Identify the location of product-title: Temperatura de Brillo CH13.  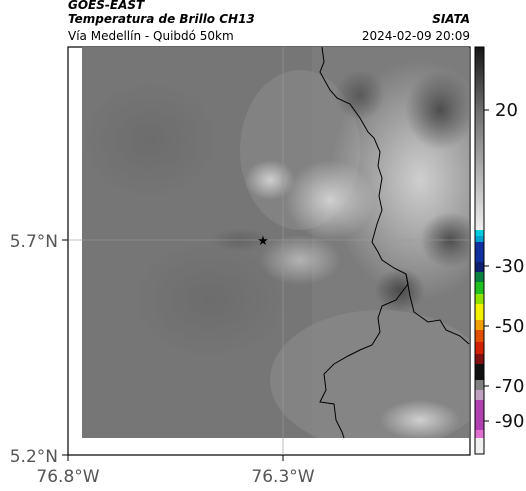
(161, 19).